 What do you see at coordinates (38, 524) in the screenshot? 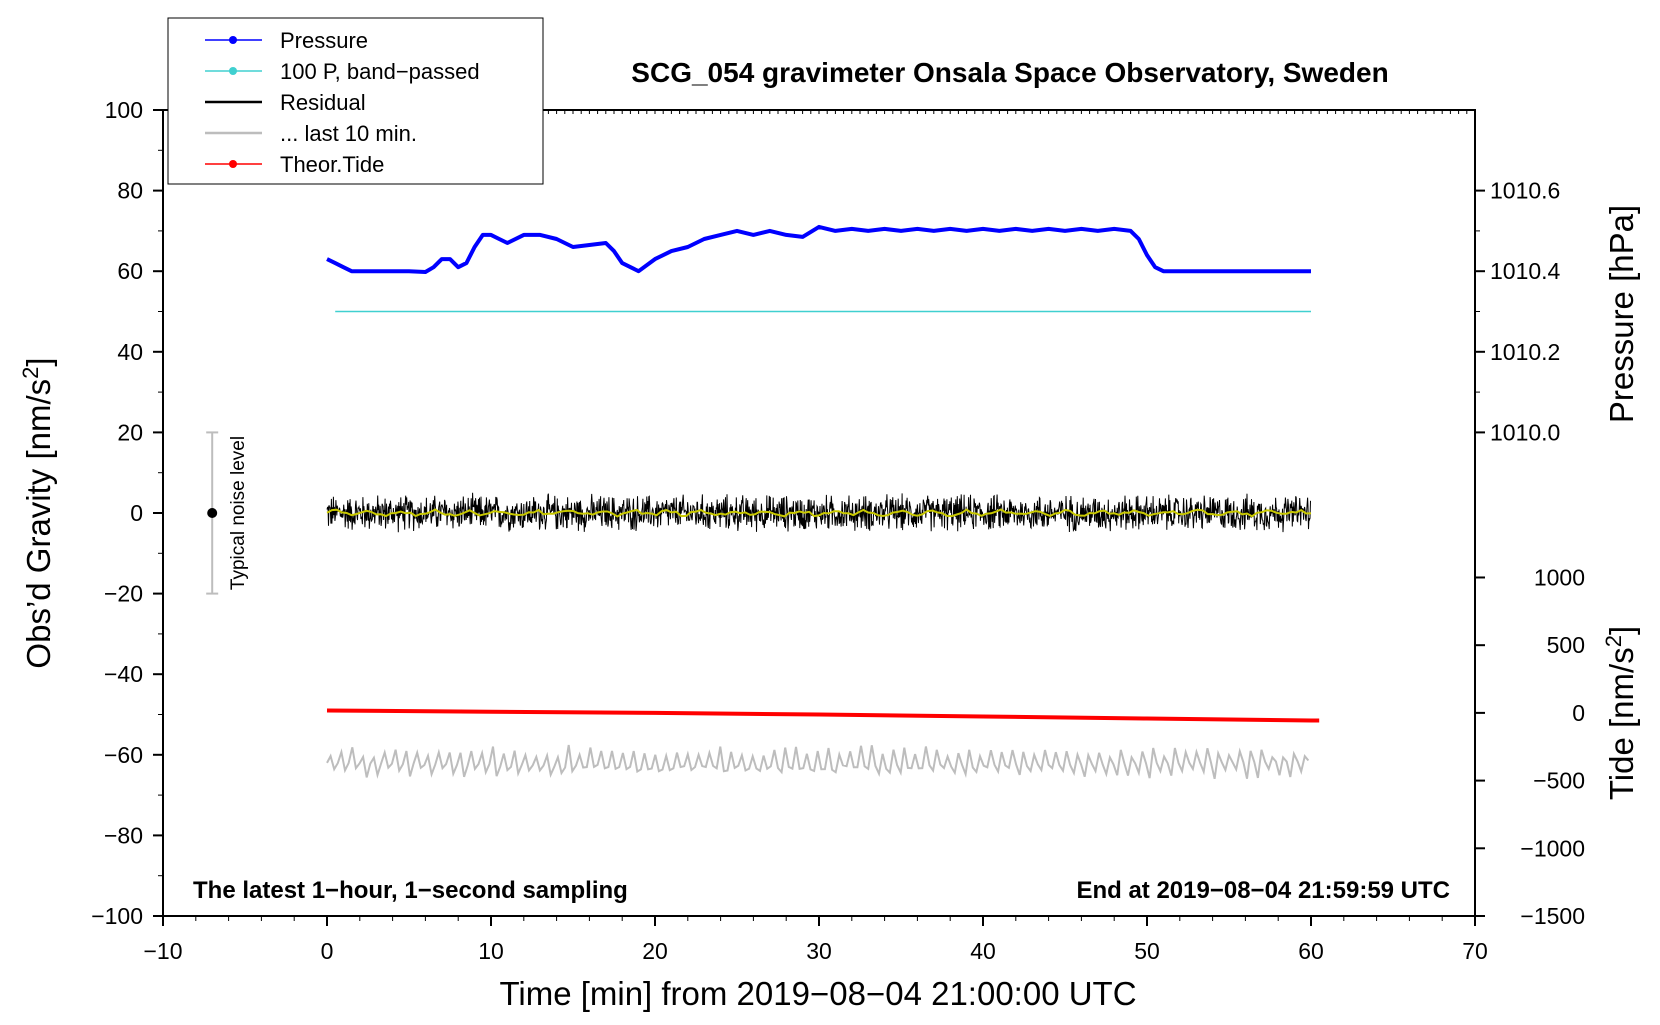
I see `y-axis-title-left-text: Obs’d Gravity [nm/s` at bounding box center [38, 524].